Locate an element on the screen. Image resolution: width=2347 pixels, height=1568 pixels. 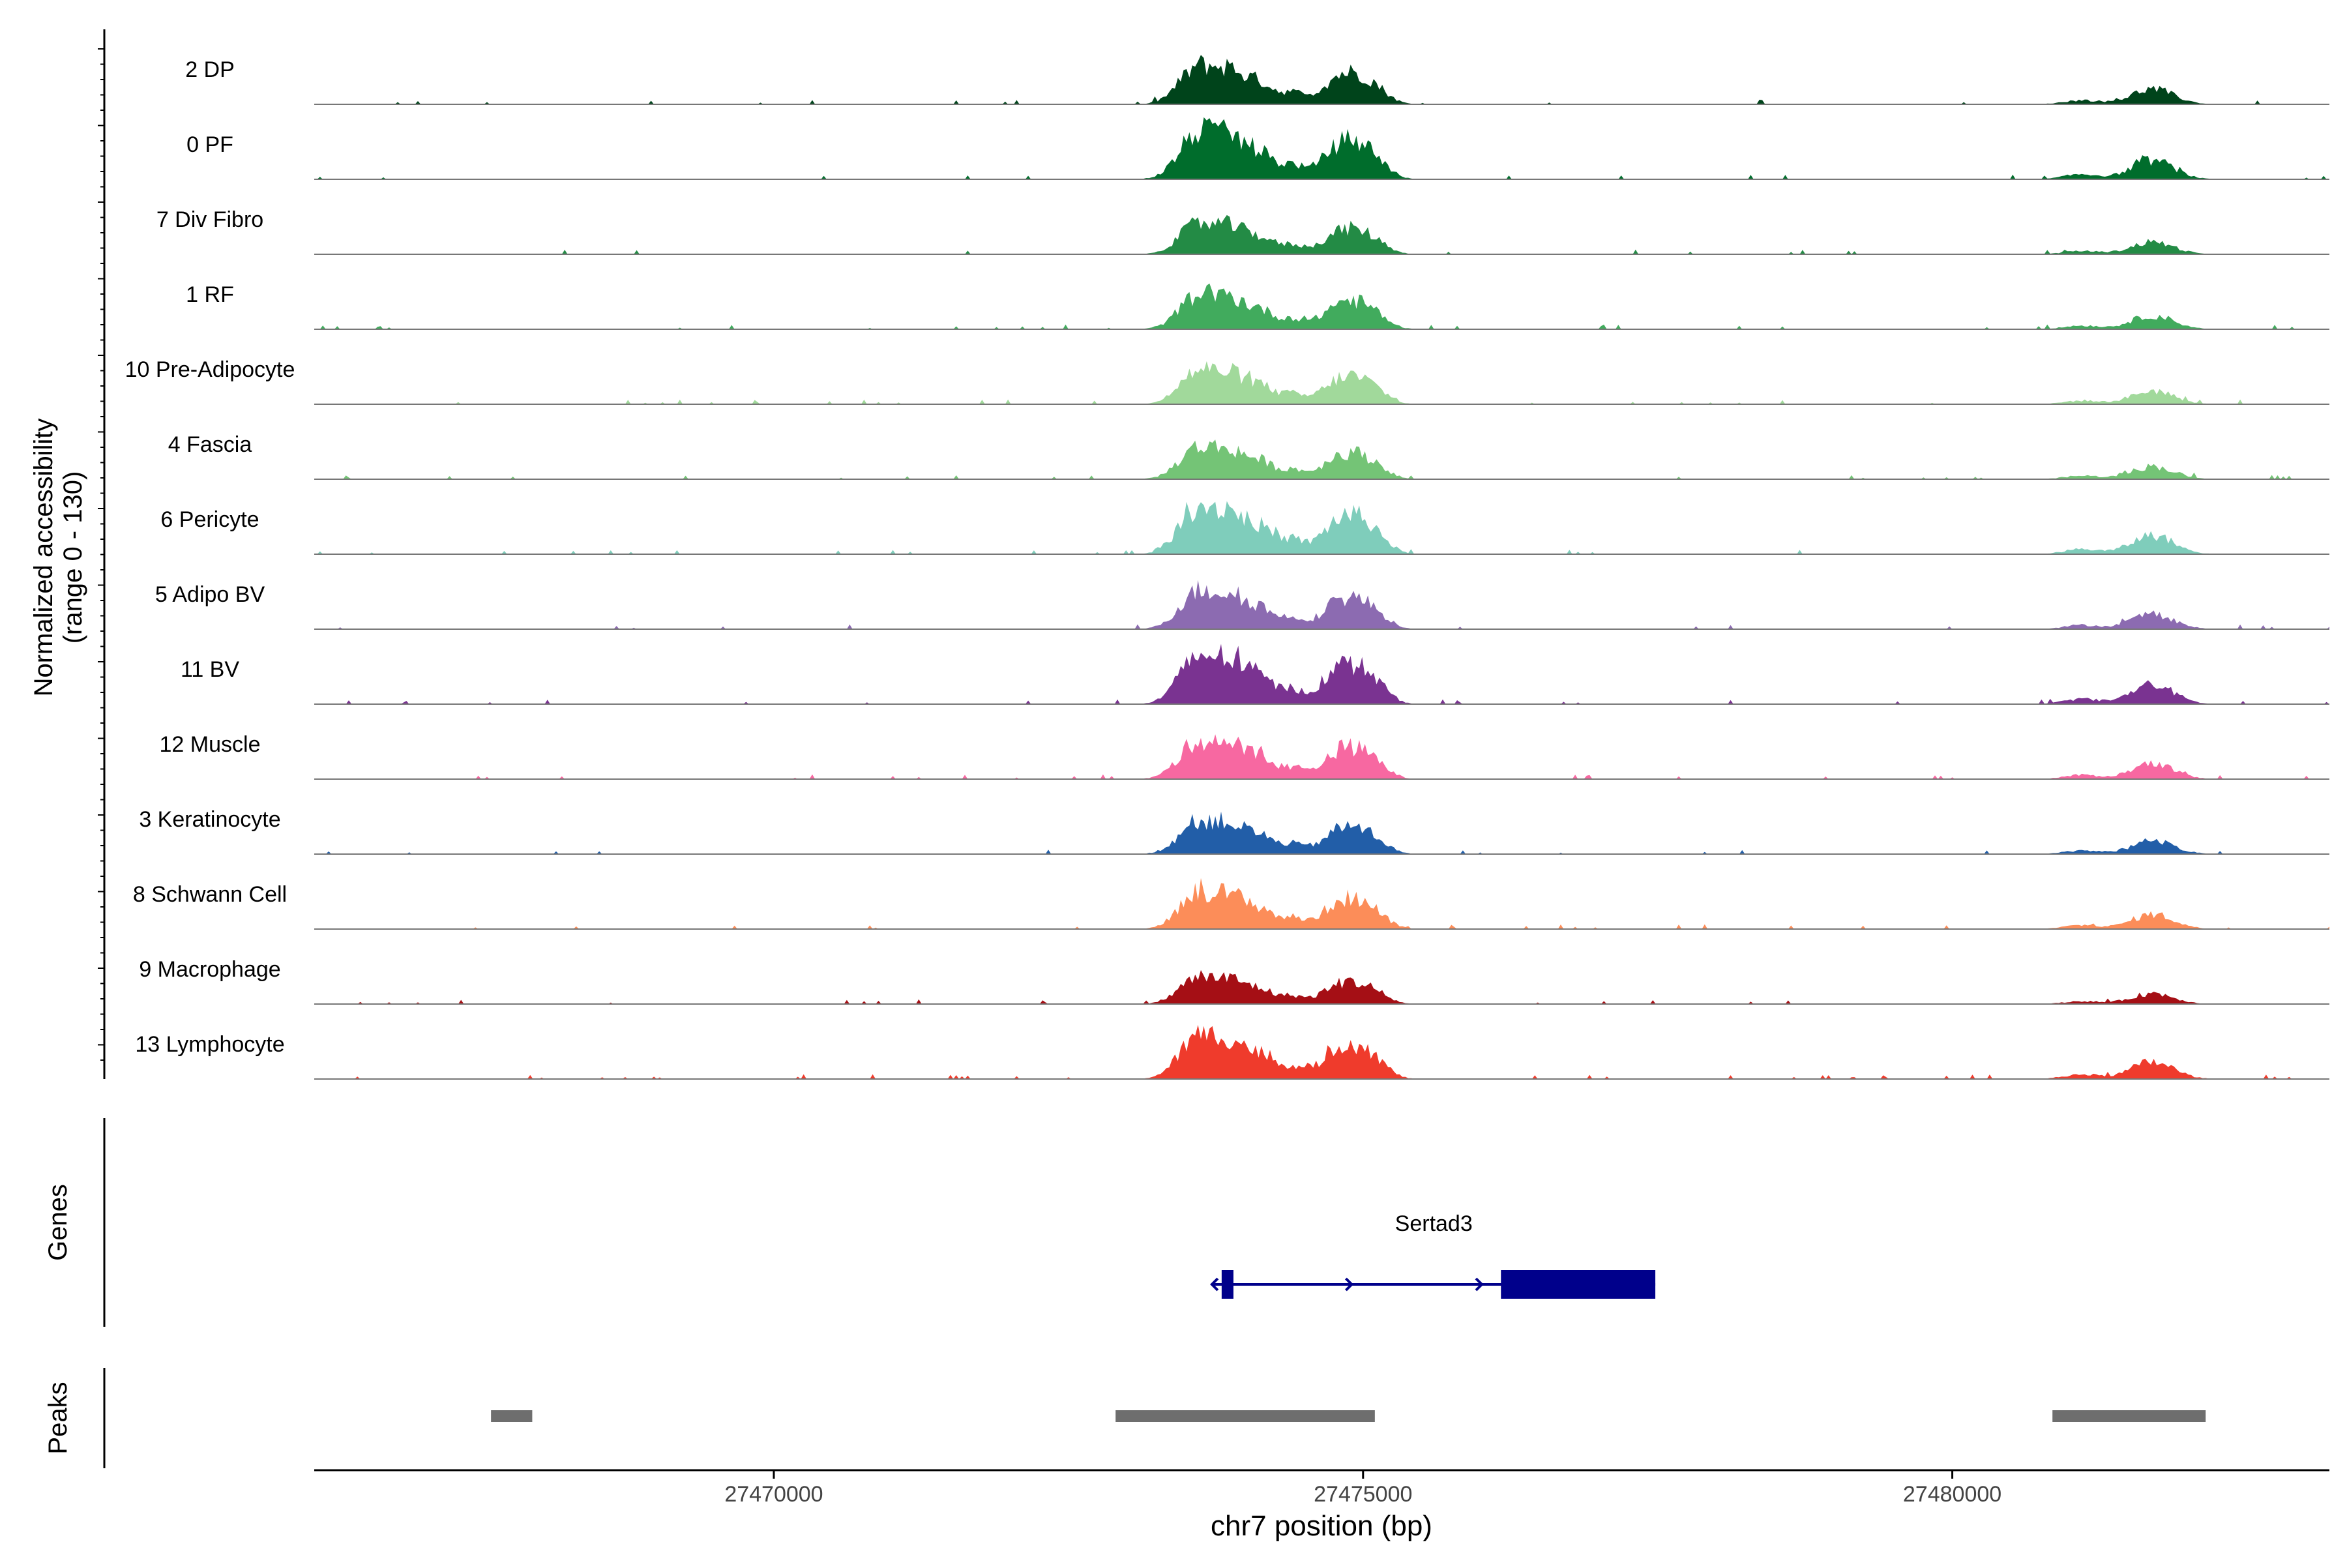
track-10: 12 Muscle is located at coordinates (1244, 756).